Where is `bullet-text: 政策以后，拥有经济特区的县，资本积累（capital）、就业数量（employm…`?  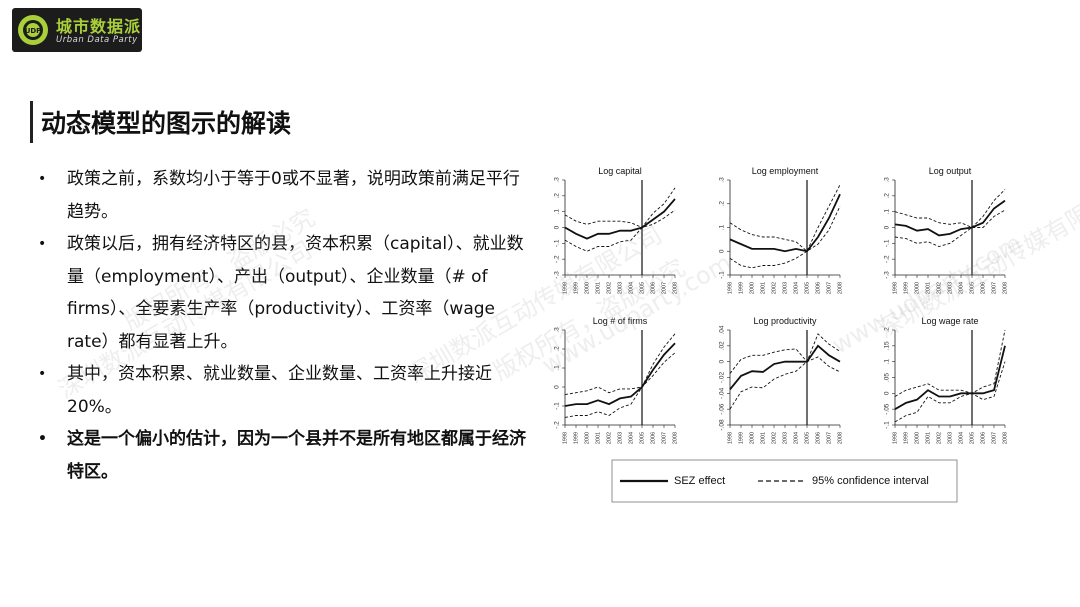 bullet-text: 政策以后，拥有经济特区的县，资本积累（capital）、就业数量（employm… is located at coordinates (295, 293).